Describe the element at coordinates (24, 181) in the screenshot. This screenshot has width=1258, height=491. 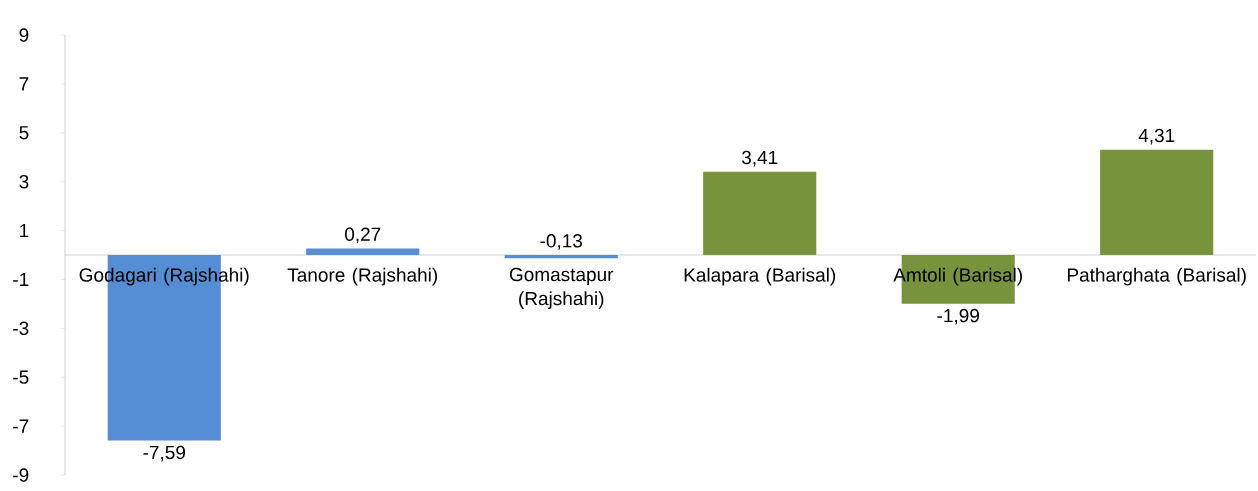
I see `y-tick-label: 3` at that location.